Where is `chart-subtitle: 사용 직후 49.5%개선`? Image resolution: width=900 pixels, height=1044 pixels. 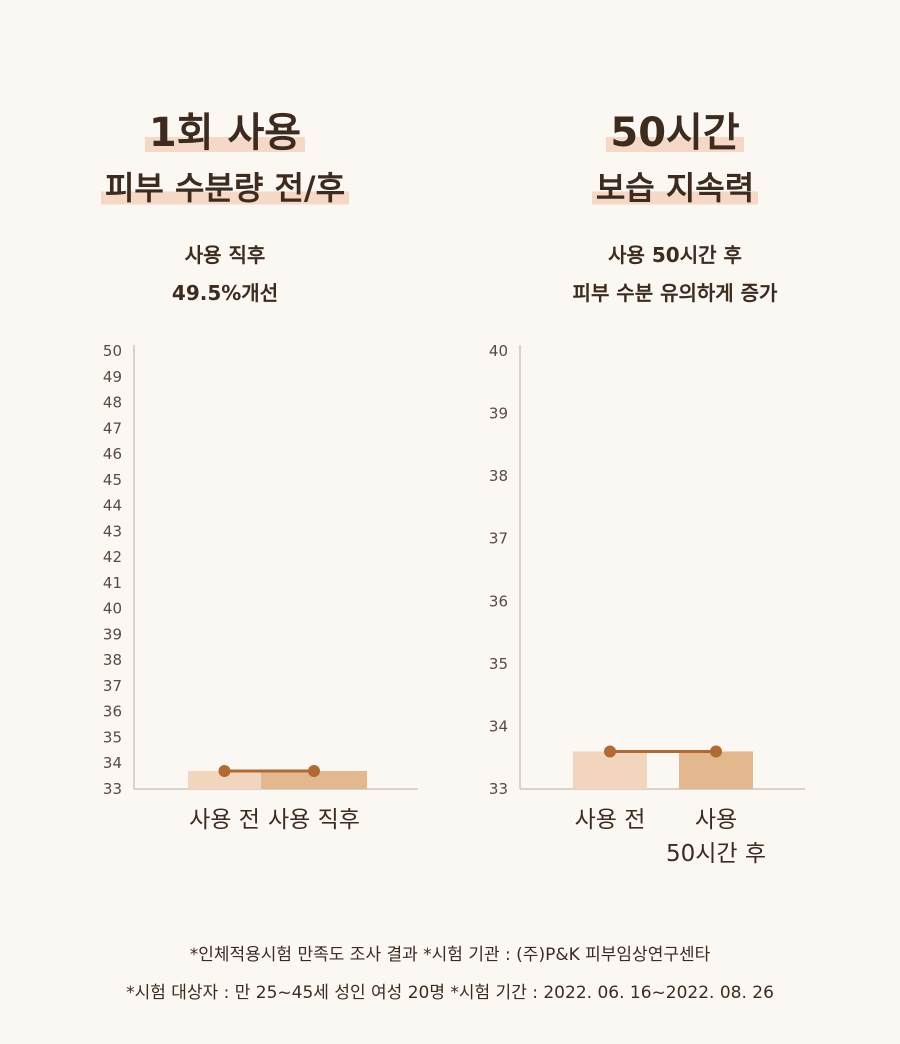 chart-subtitle: 사용 직후 49.5%개선 is located at coordinates (225, 274).